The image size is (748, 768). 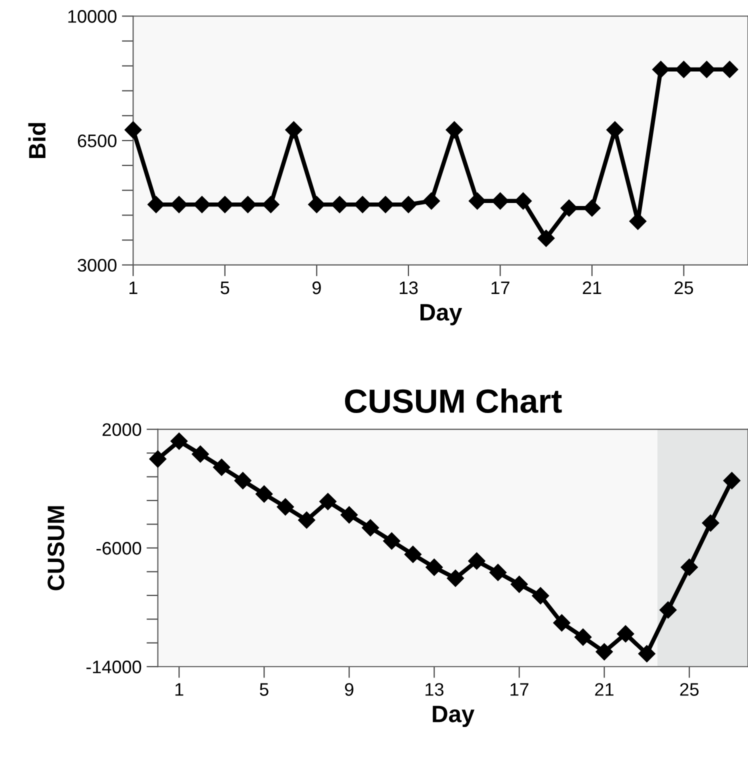 I want to click on y-axis-title: Bid, so click(x=37, y=140).